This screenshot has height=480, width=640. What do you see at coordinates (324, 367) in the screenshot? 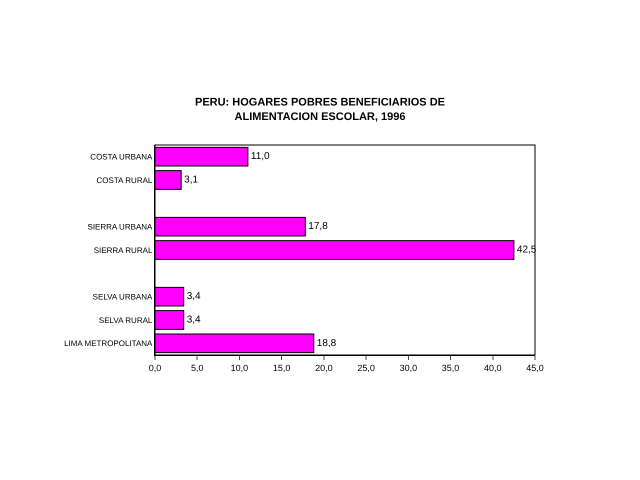
I see `x-tick-label: 20,0` at bounding box center [324, 367].